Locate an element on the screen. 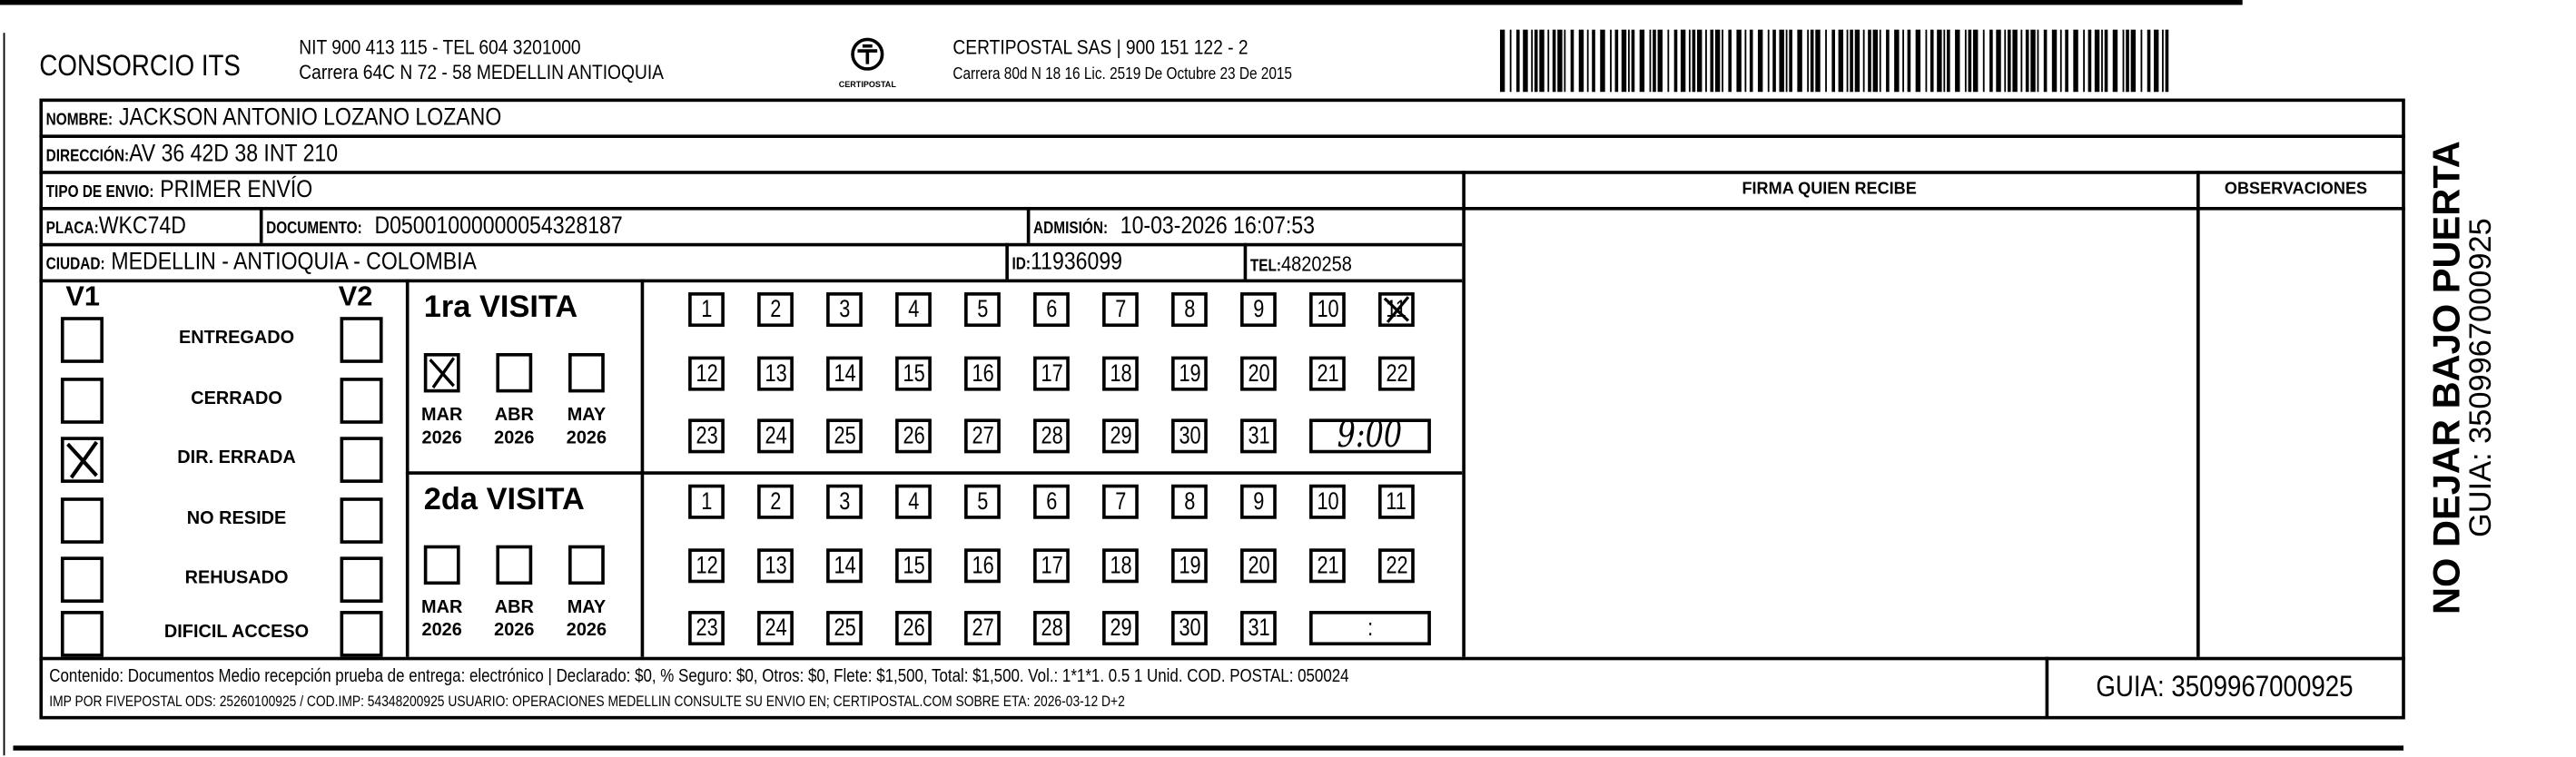 The height and width of the screenshot is (757, 2576). day-number: 4 is located at coordinates (913, 309).